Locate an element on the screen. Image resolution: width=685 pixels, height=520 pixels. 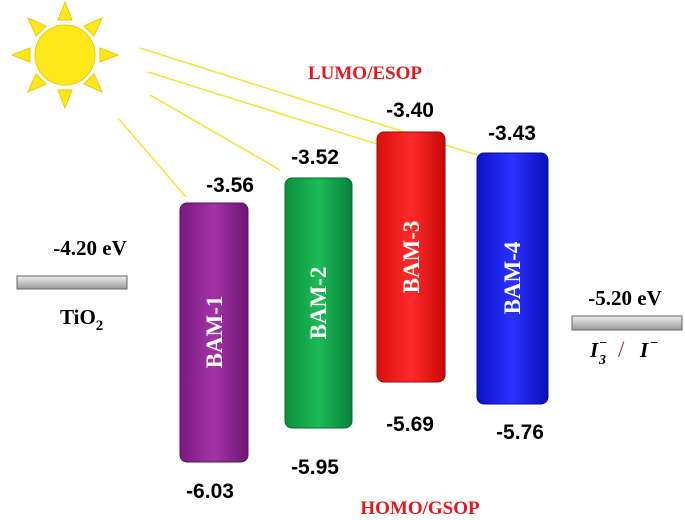
electrolyte-energy: -5.20 eV is located at coordinates (624, 298).